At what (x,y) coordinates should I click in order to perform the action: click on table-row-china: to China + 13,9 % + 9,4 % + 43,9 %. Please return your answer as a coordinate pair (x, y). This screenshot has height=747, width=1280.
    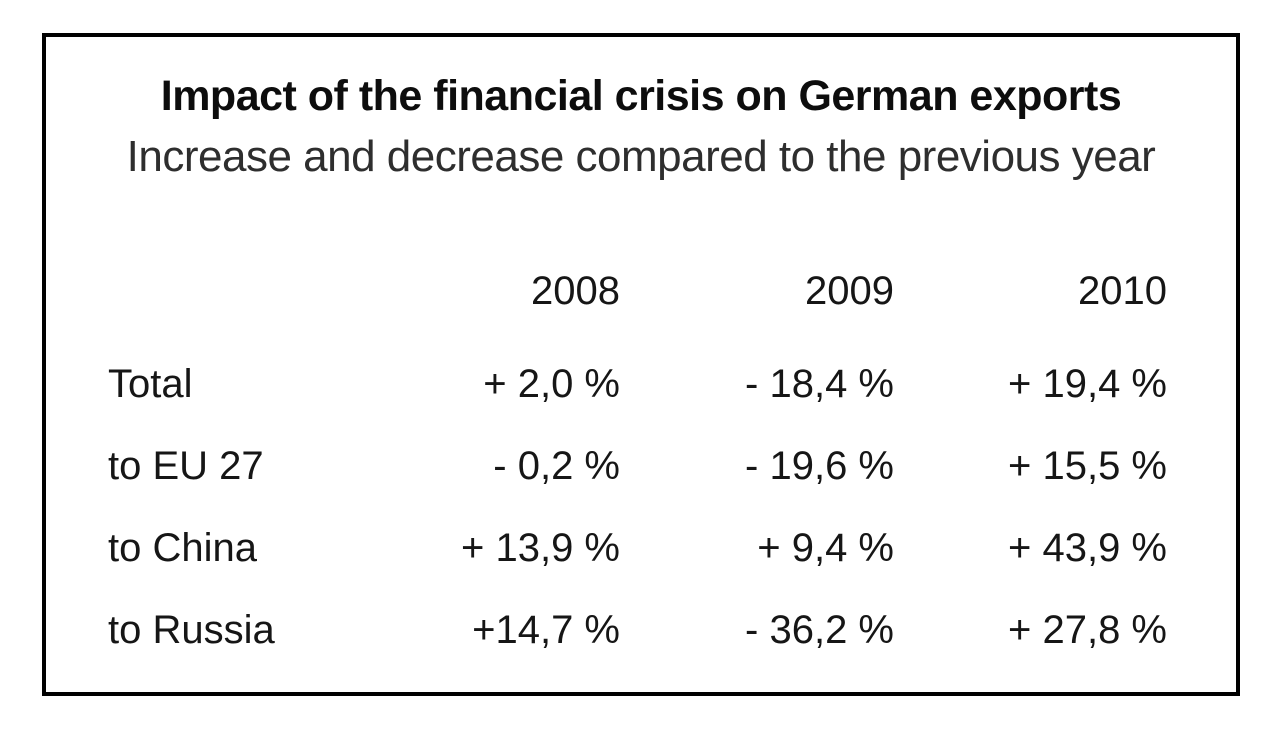
    Looking at the image, I should click on (637, 549).